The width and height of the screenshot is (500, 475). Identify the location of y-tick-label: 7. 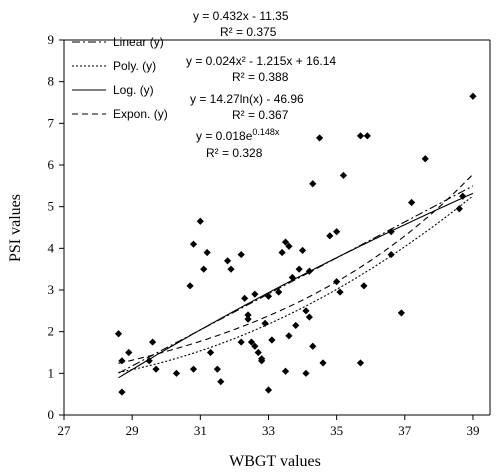
(51, 122).